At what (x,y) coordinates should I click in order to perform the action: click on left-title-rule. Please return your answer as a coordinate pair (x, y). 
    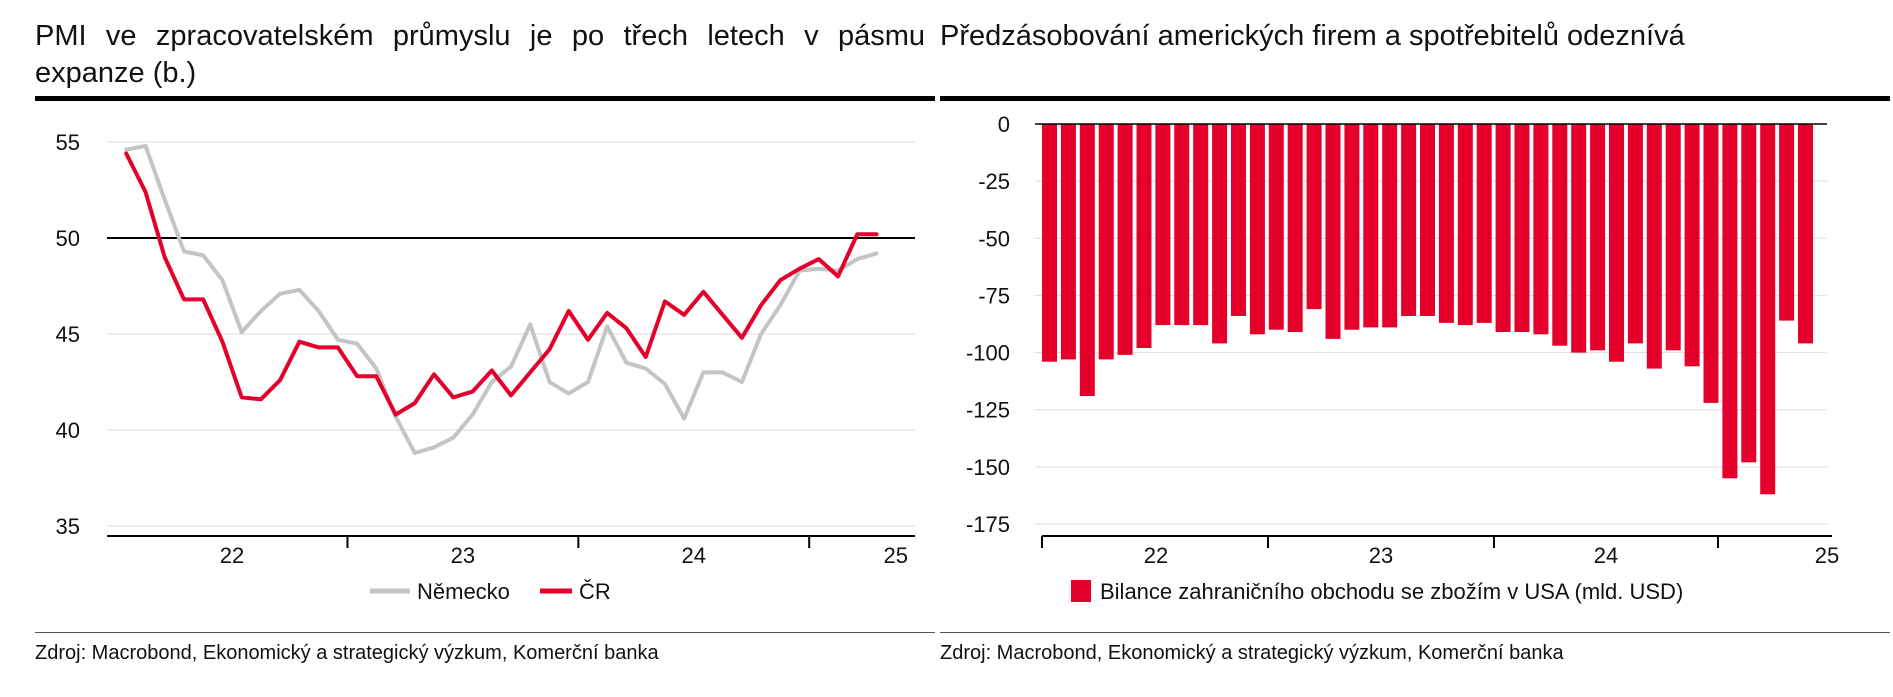
    Looking at the image, I should click on (485, 98).